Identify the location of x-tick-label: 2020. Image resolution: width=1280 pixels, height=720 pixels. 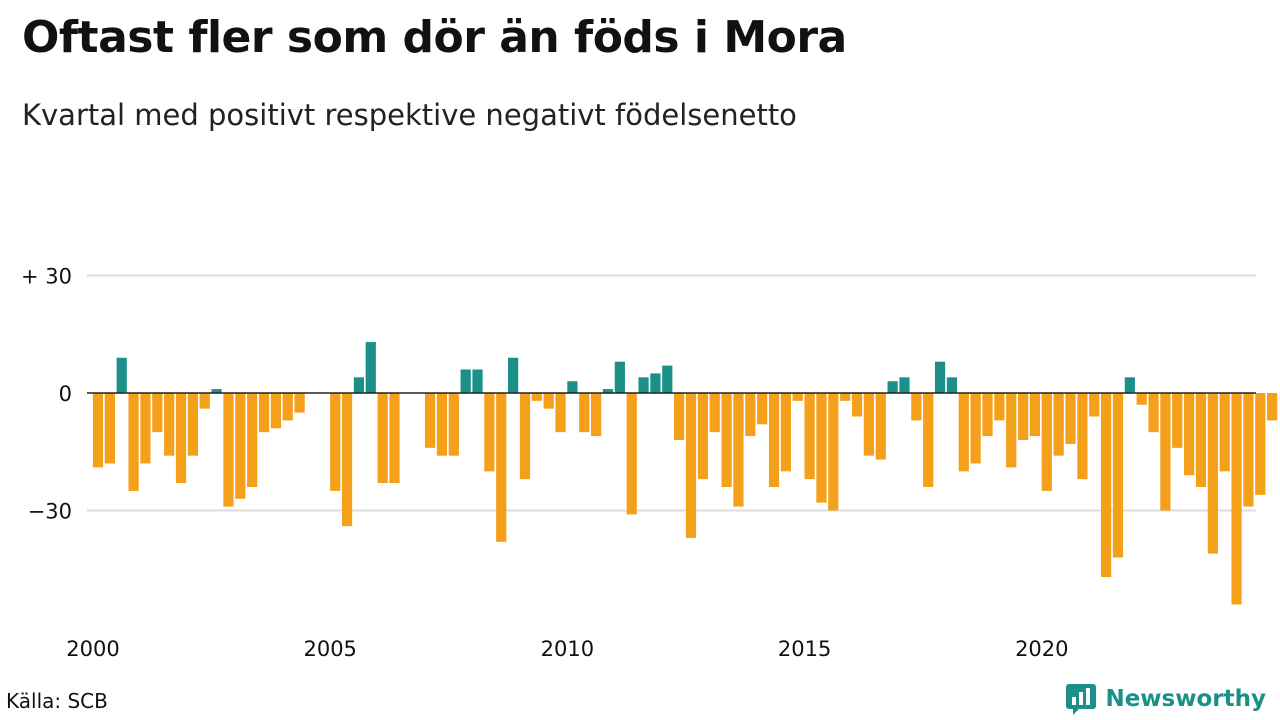
(1041, 649).